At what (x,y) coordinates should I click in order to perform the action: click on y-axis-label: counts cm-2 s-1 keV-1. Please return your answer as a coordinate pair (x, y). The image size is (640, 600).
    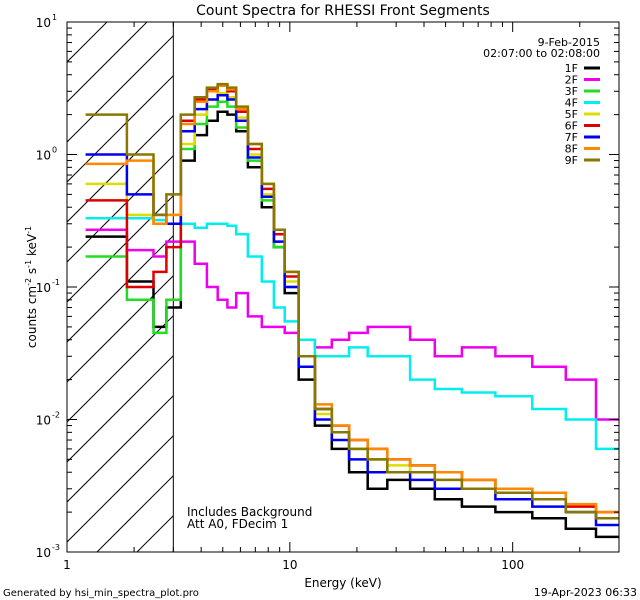
    Looking at the image, I should click on (31, 287).